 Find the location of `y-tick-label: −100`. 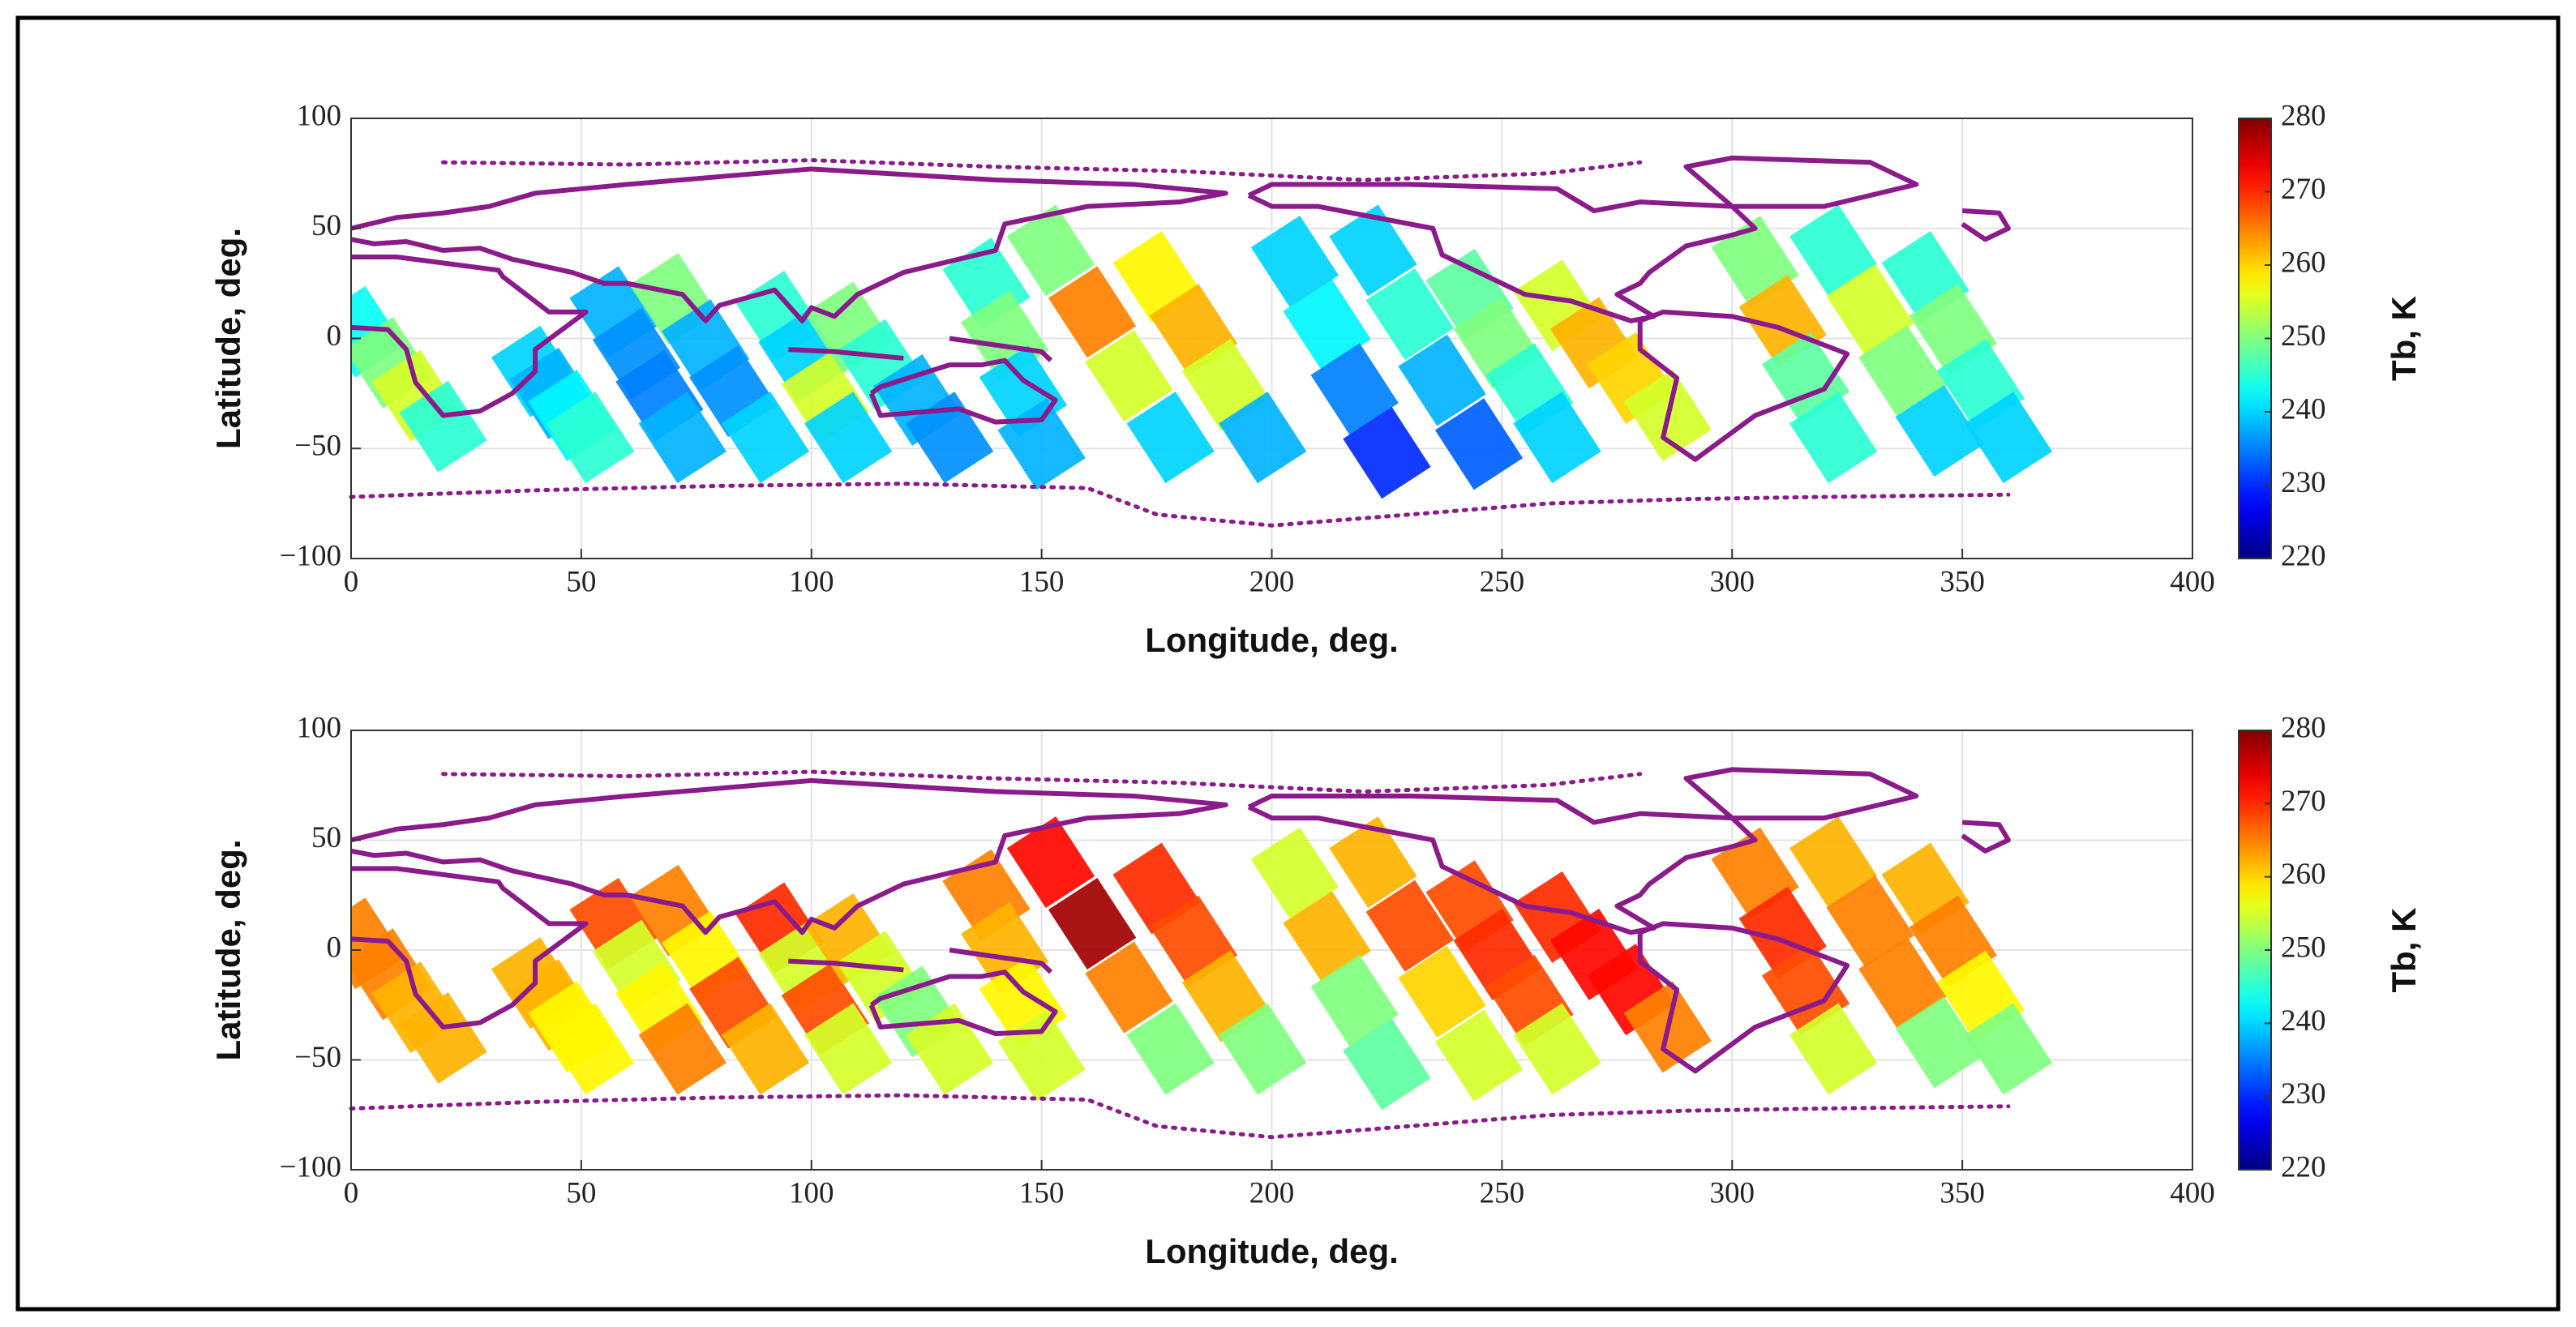

y-tick-label: −100 is located at coordinates (310, 555).